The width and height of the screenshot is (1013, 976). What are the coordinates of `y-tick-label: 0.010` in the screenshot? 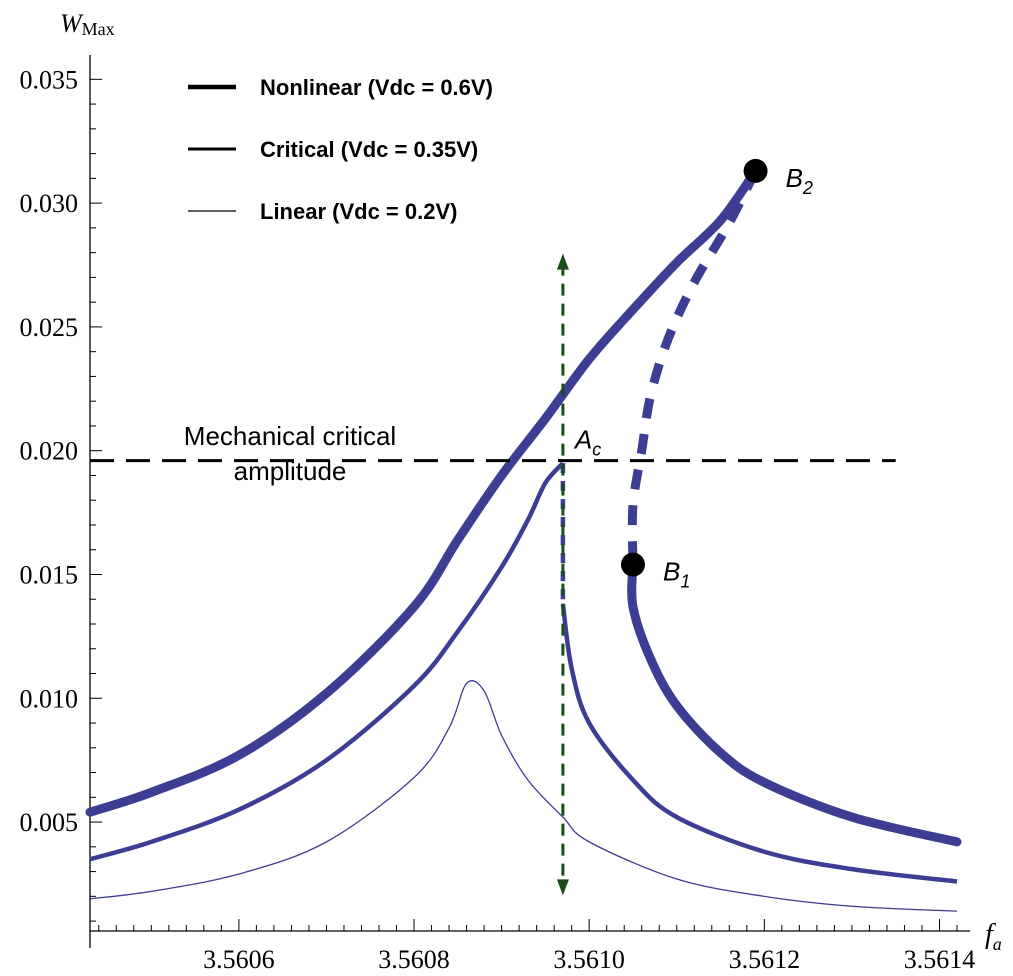 It's located at (49, 698).